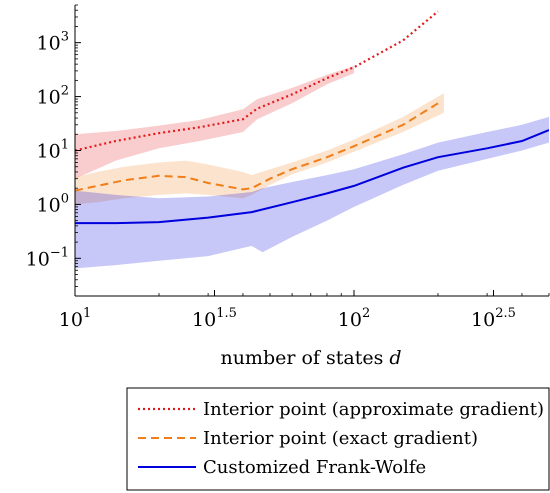 This screenshot has height=493, width=550. I want to click on y-tick-label: 100, so click(53, 203).